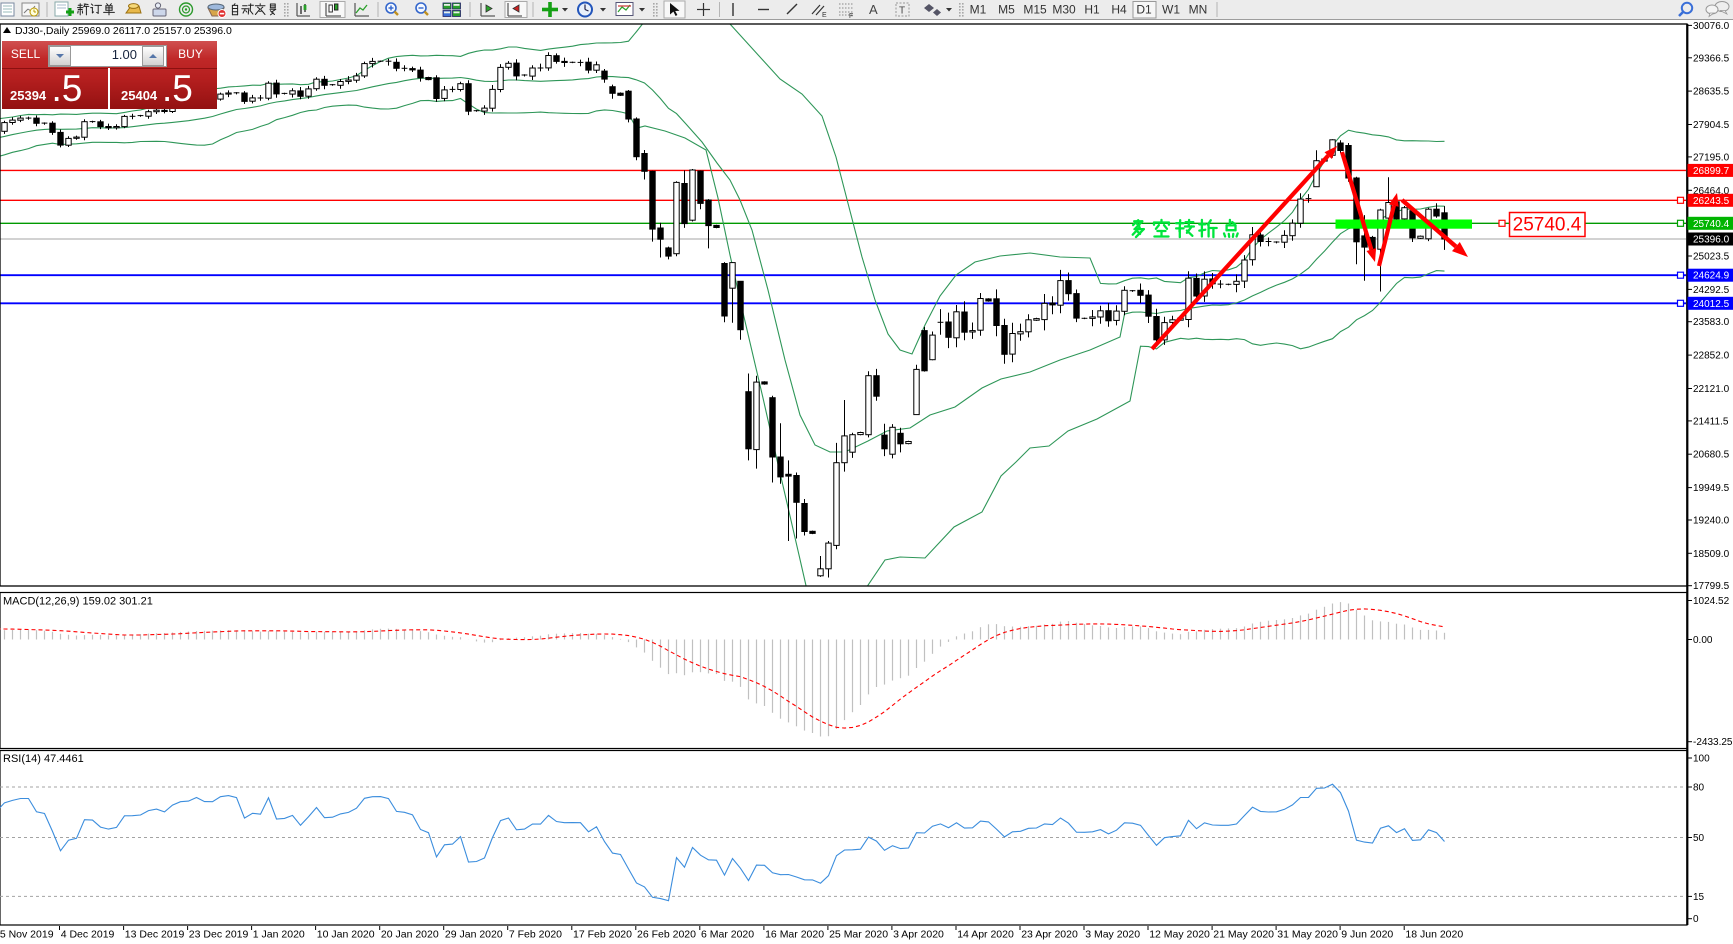 This screenshot has height=944, width=1733. What do you see at coordinates (27, 935) in the screenshot?
I see `svg-text: 25 Nov 2019` at bounding box center [27, 935].